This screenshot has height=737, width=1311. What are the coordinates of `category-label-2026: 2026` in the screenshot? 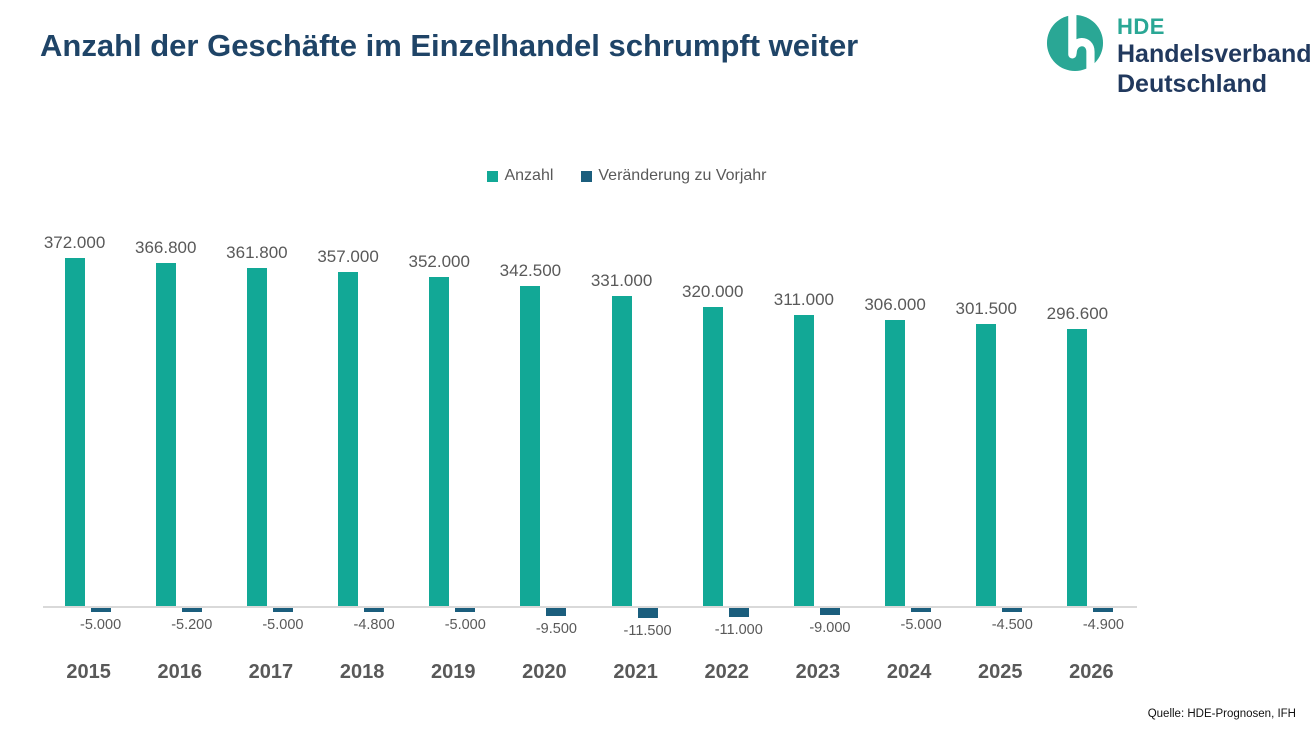 It's located at (1091, 672).